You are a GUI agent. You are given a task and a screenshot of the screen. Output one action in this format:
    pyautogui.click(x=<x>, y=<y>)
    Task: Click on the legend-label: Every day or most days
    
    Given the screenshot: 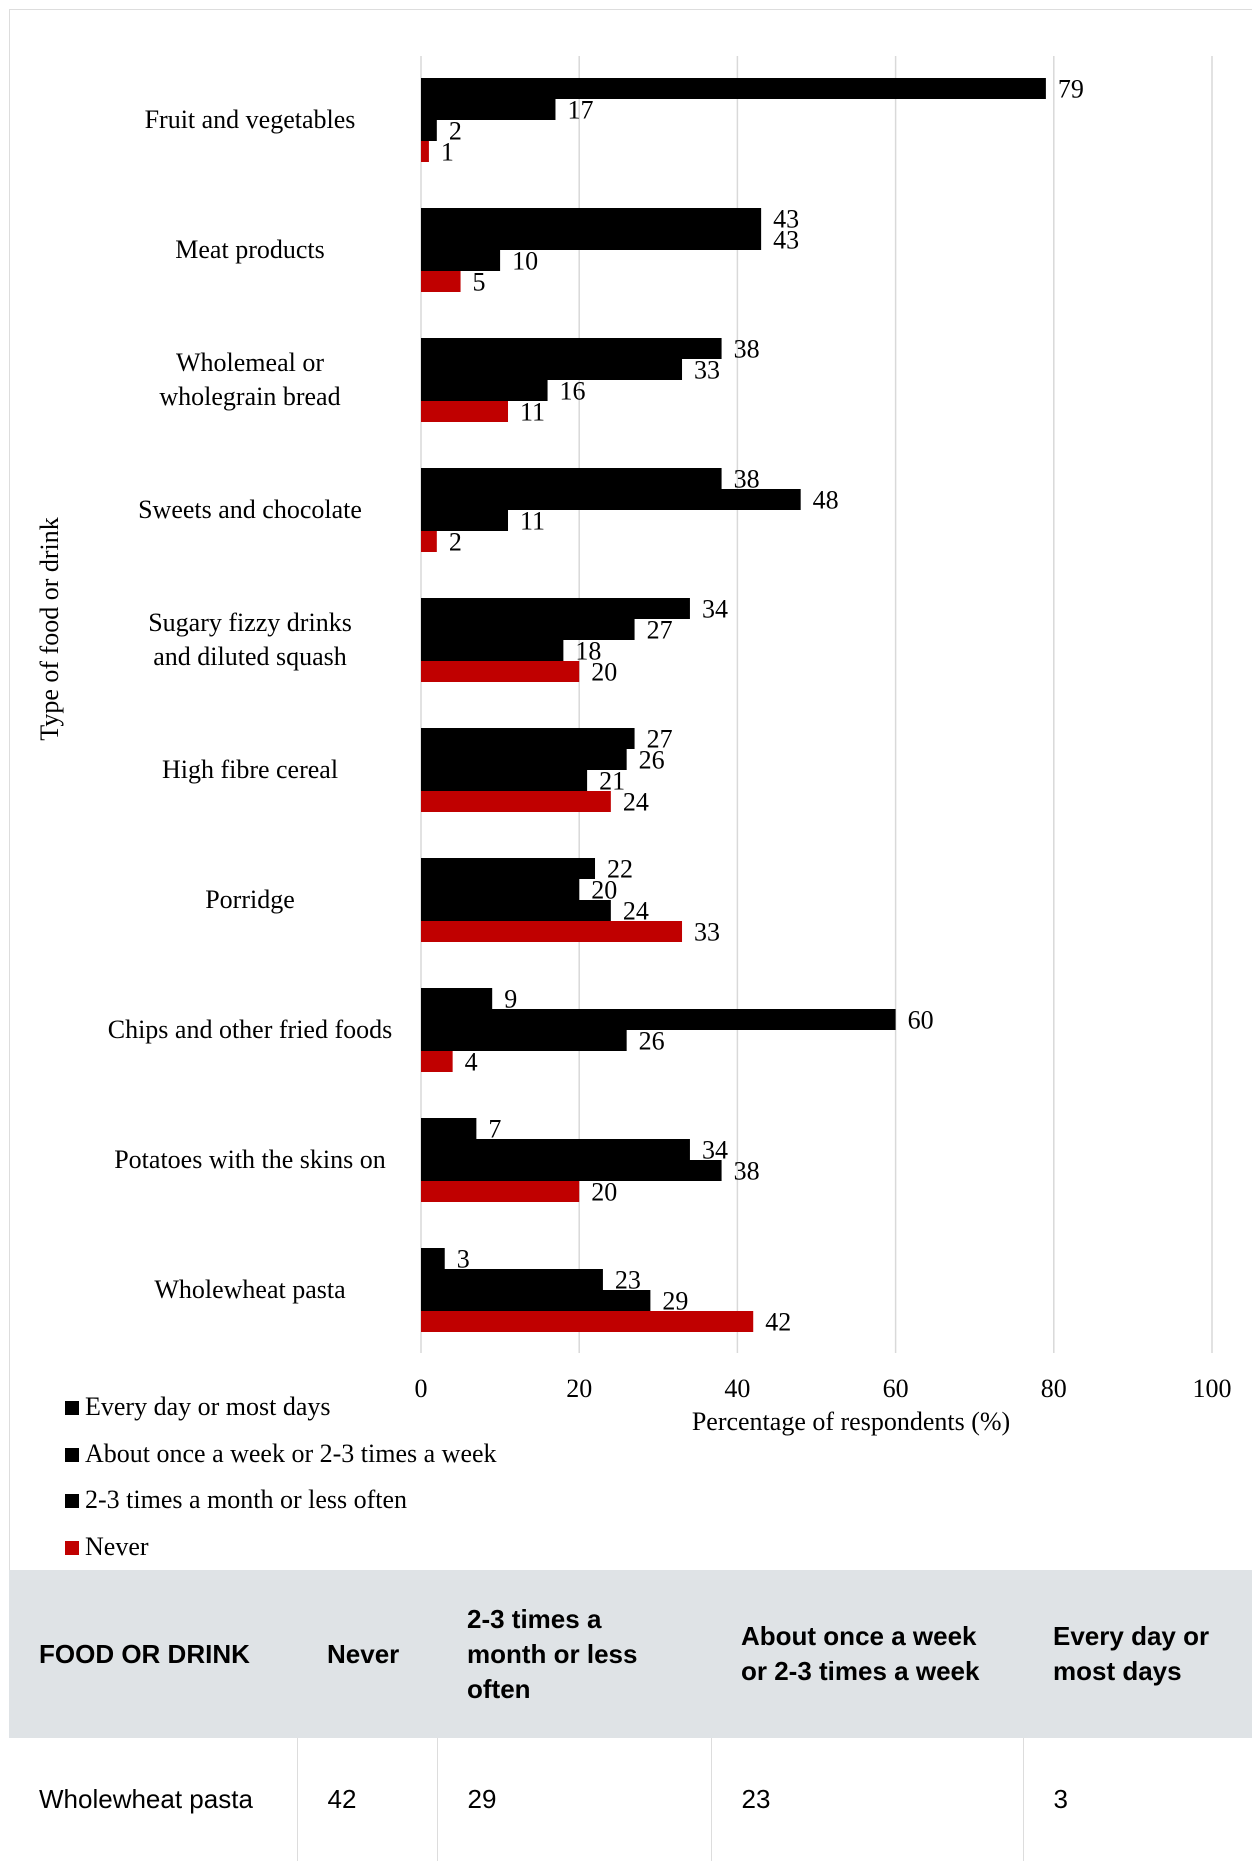 What is the action you would take?
    pyautogui.click(x=208, y=1406)
    